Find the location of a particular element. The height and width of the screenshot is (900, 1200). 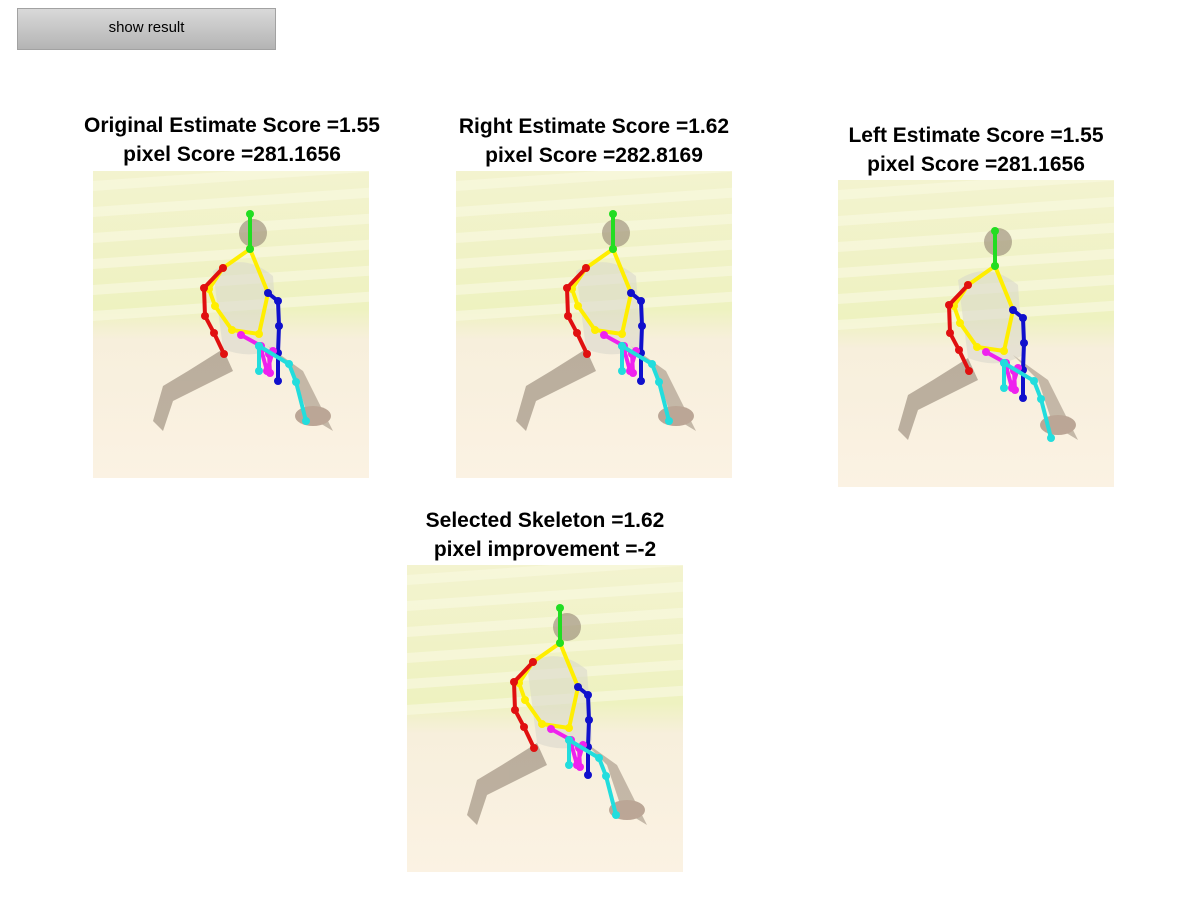

original-estimate-image is located at coordinates (231, 324).